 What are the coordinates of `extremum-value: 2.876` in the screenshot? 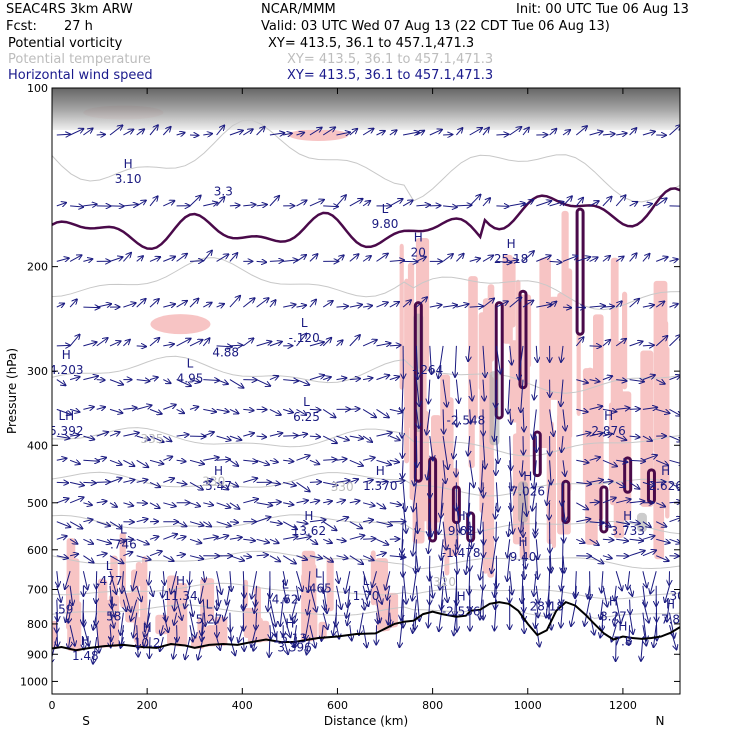 It's located at (608, 431).